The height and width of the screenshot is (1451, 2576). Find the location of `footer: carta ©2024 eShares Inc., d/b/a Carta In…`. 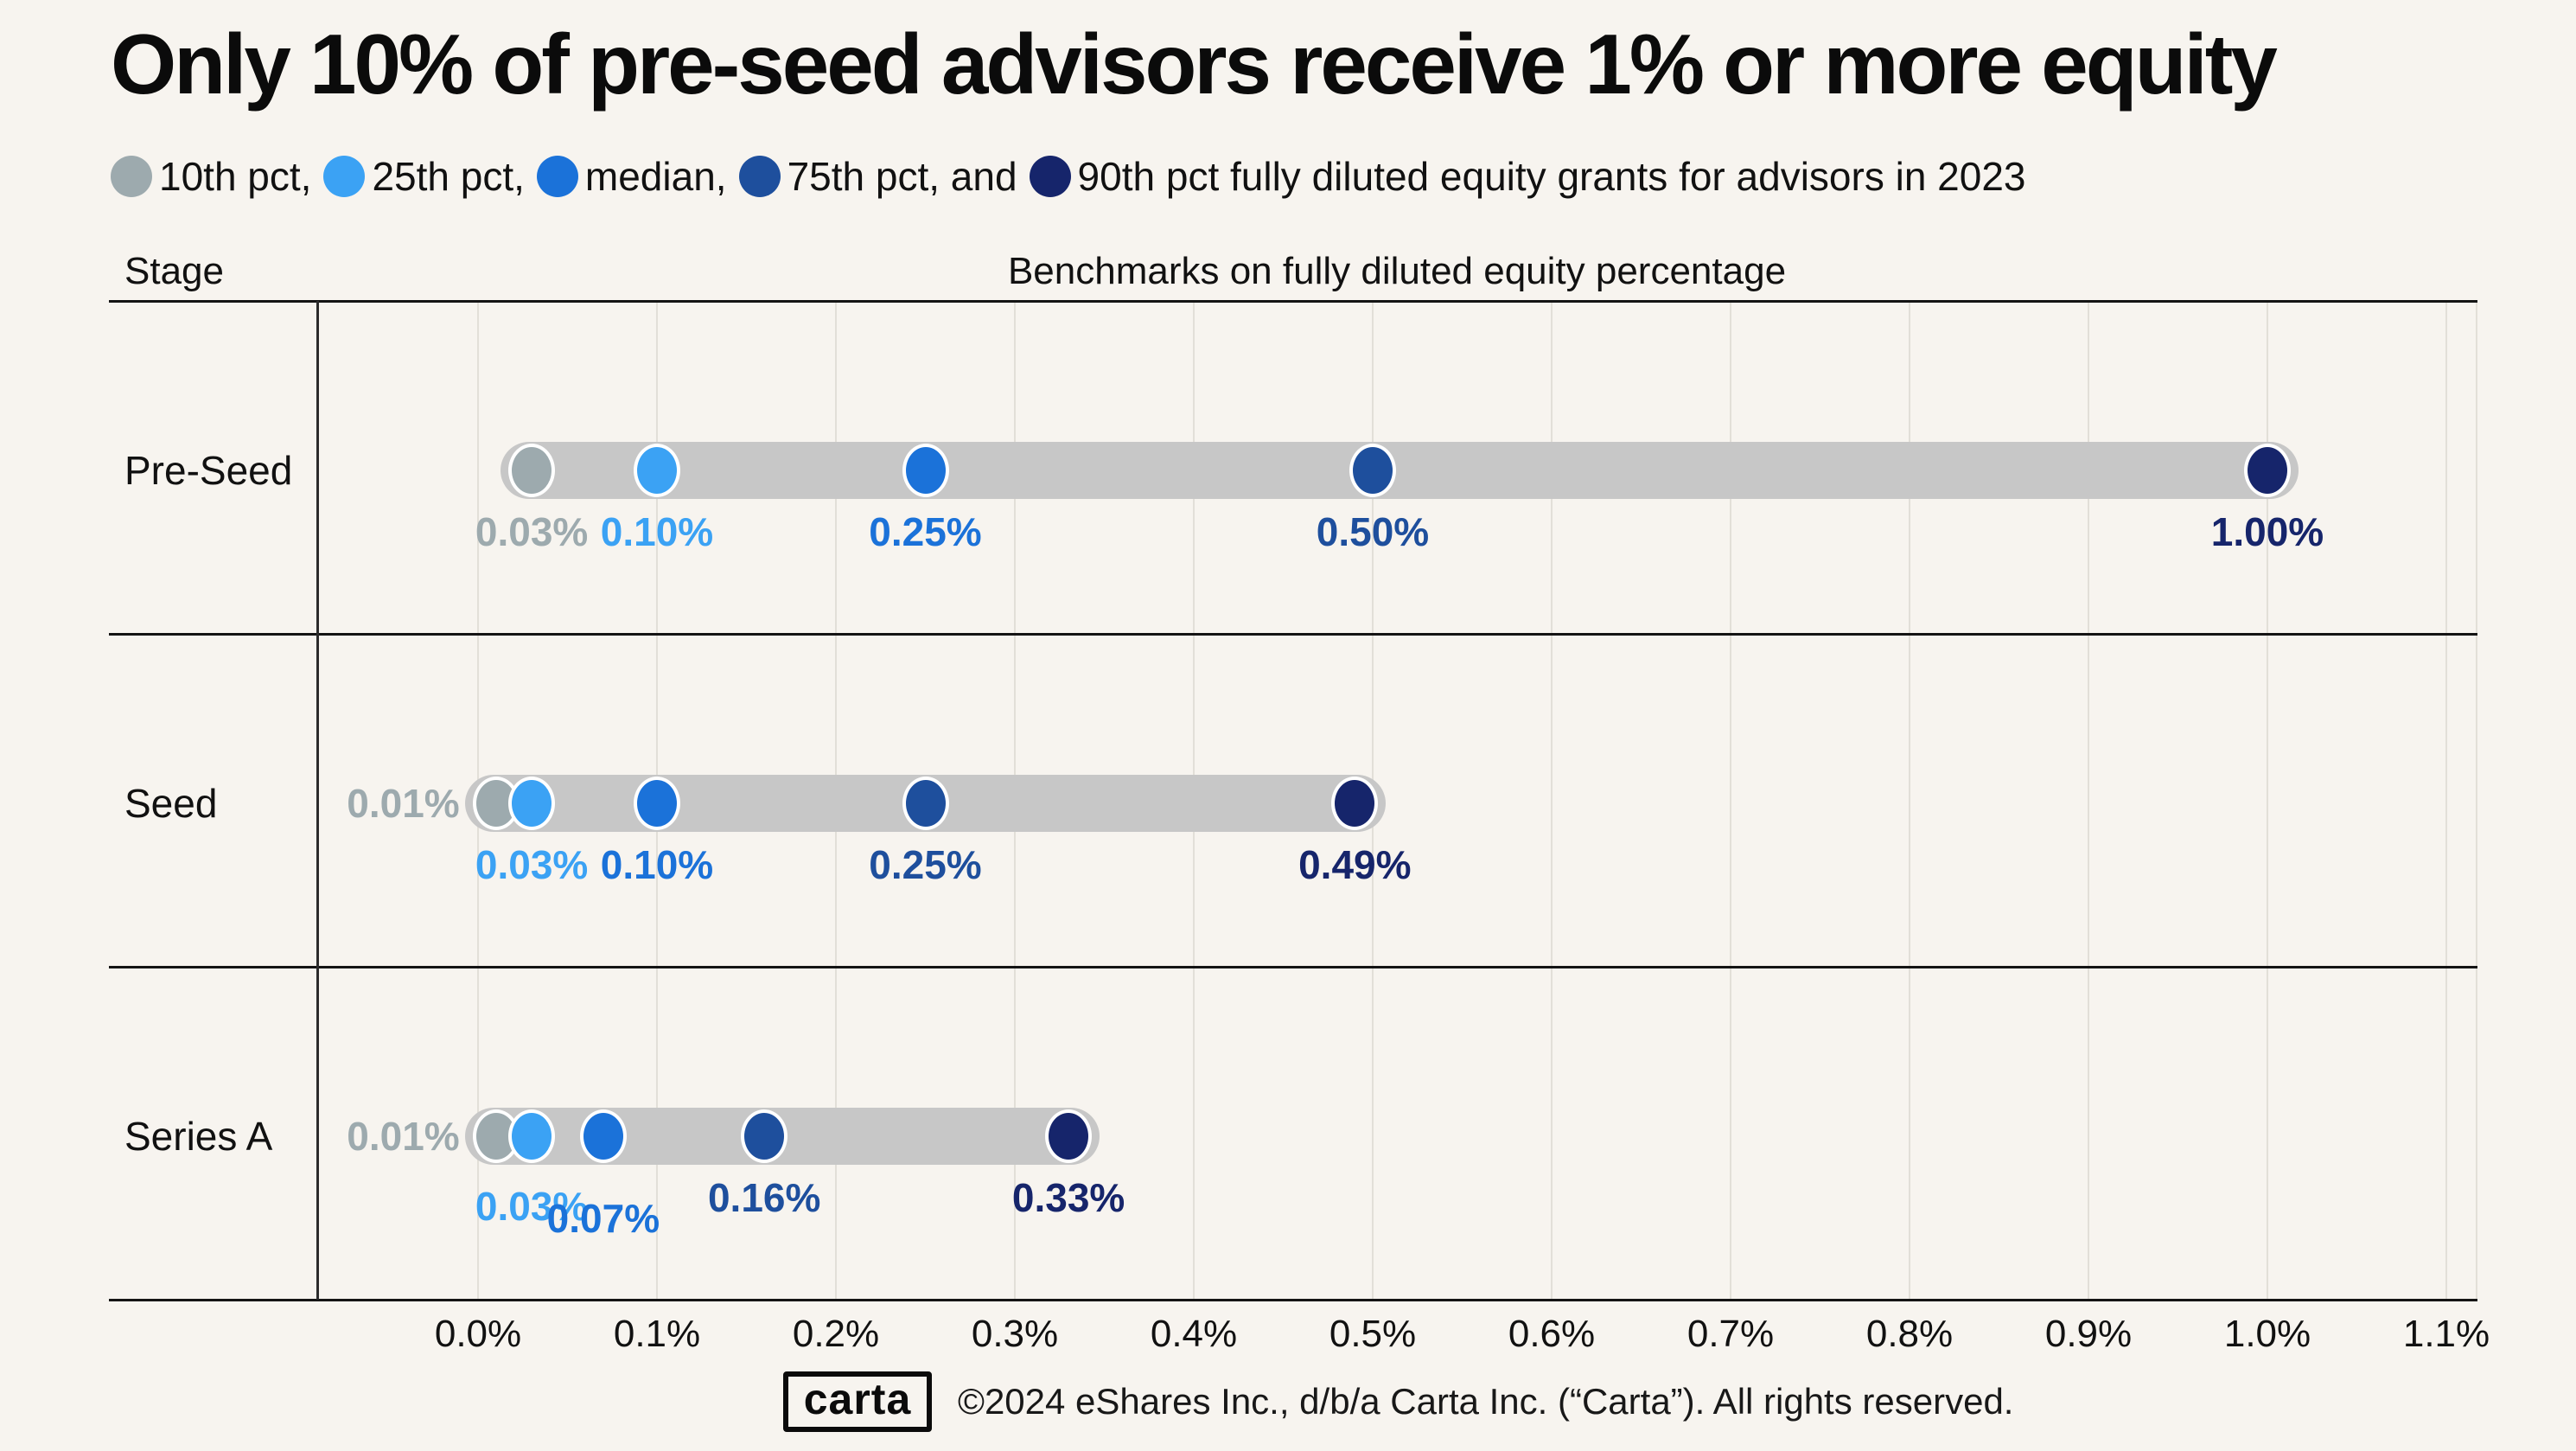

footer: carta ©2024 eShares Inc., d/b/a Carta In… is located at coordinates (1398, 1401).